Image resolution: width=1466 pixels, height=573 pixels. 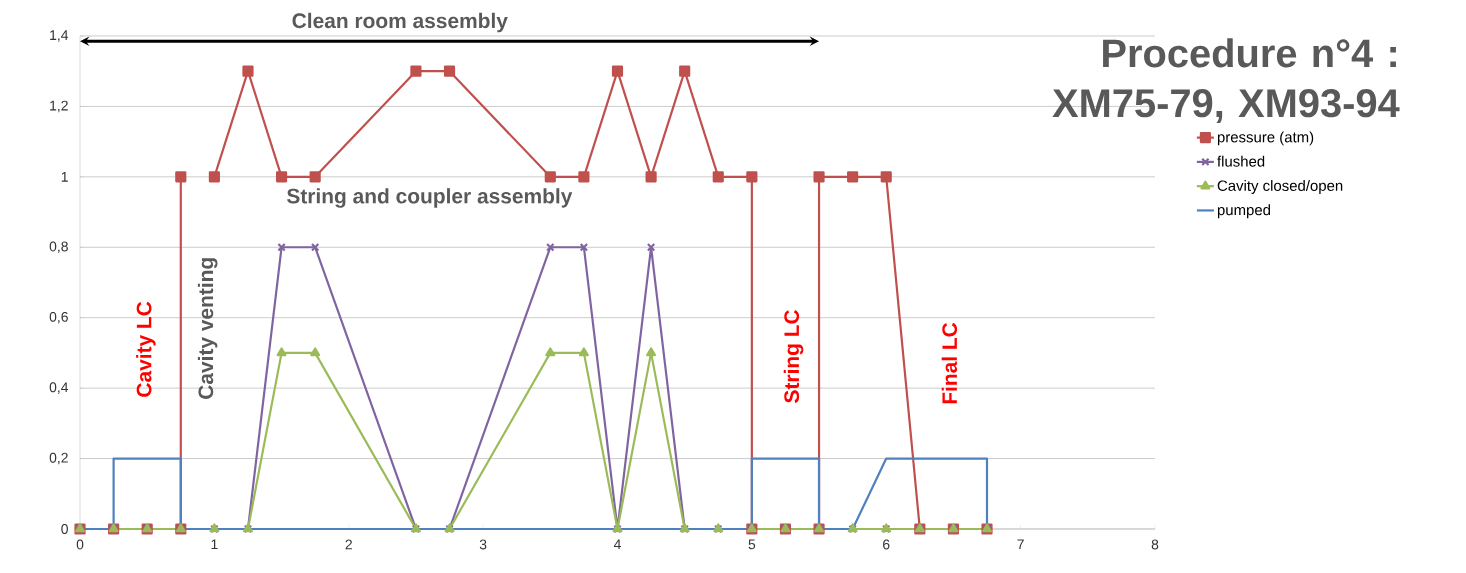 I want to click on y-tick-label: 0,8, so click(x=58, y=247).